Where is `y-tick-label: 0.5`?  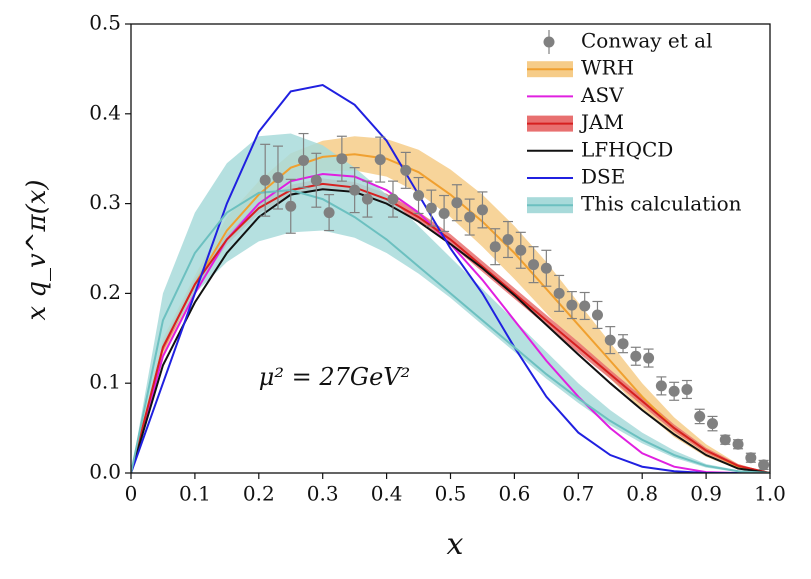
y-tick-label: 0.5 is located at coordinates (105, 23).